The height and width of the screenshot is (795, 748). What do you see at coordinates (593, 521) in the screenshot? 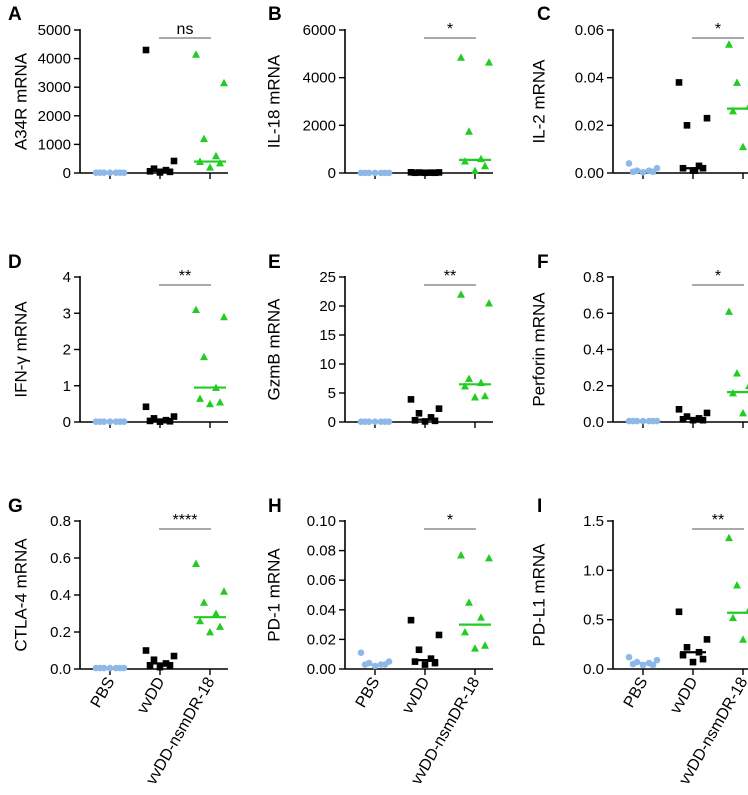
I see `y-tick-label: 1.5` at bounding box center [593, 521].